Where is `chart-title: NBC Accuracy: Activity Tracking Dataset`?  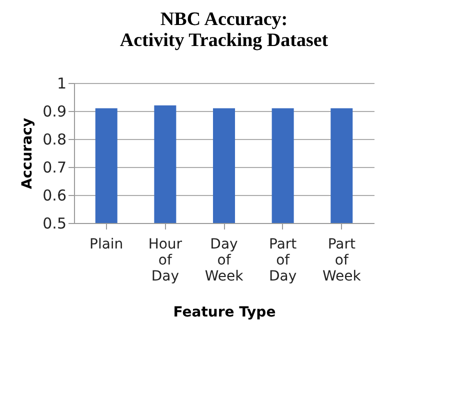 chart-title: NBC Accuracy: Activity Tracking Dataset is located at coordinates (224, 30).